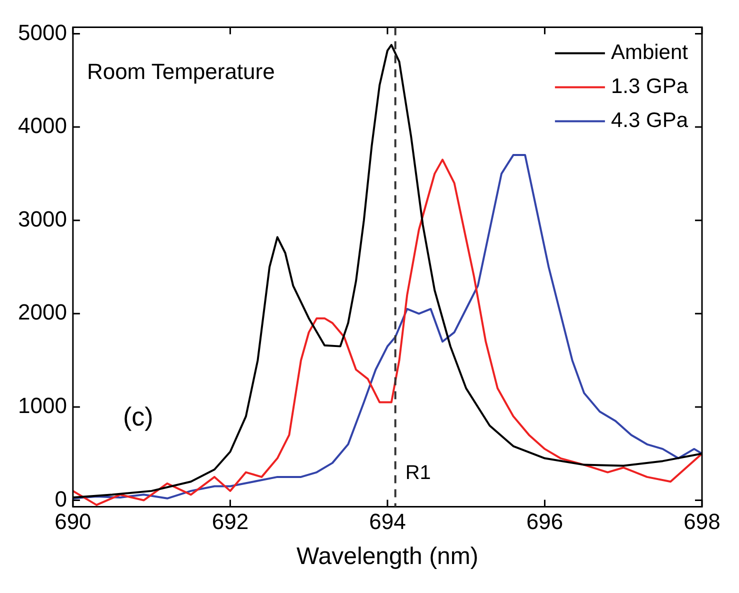 This screenshot has height=593, width=739. What do you see at coordinates (60, 499) in the screenshot?
I see `y-tick-label: 0` at bounding box center [60, 499].